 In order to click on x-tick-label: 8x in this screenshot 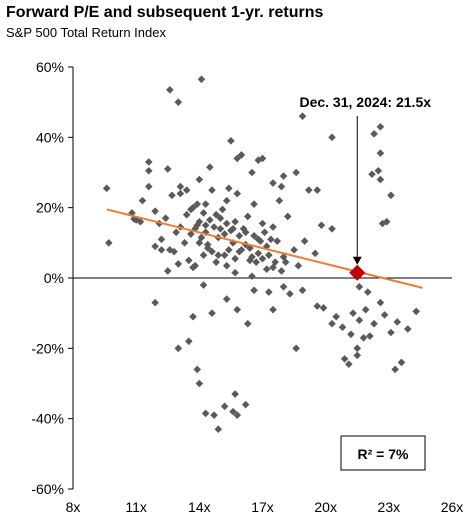, I will do `click(73, 507)`.